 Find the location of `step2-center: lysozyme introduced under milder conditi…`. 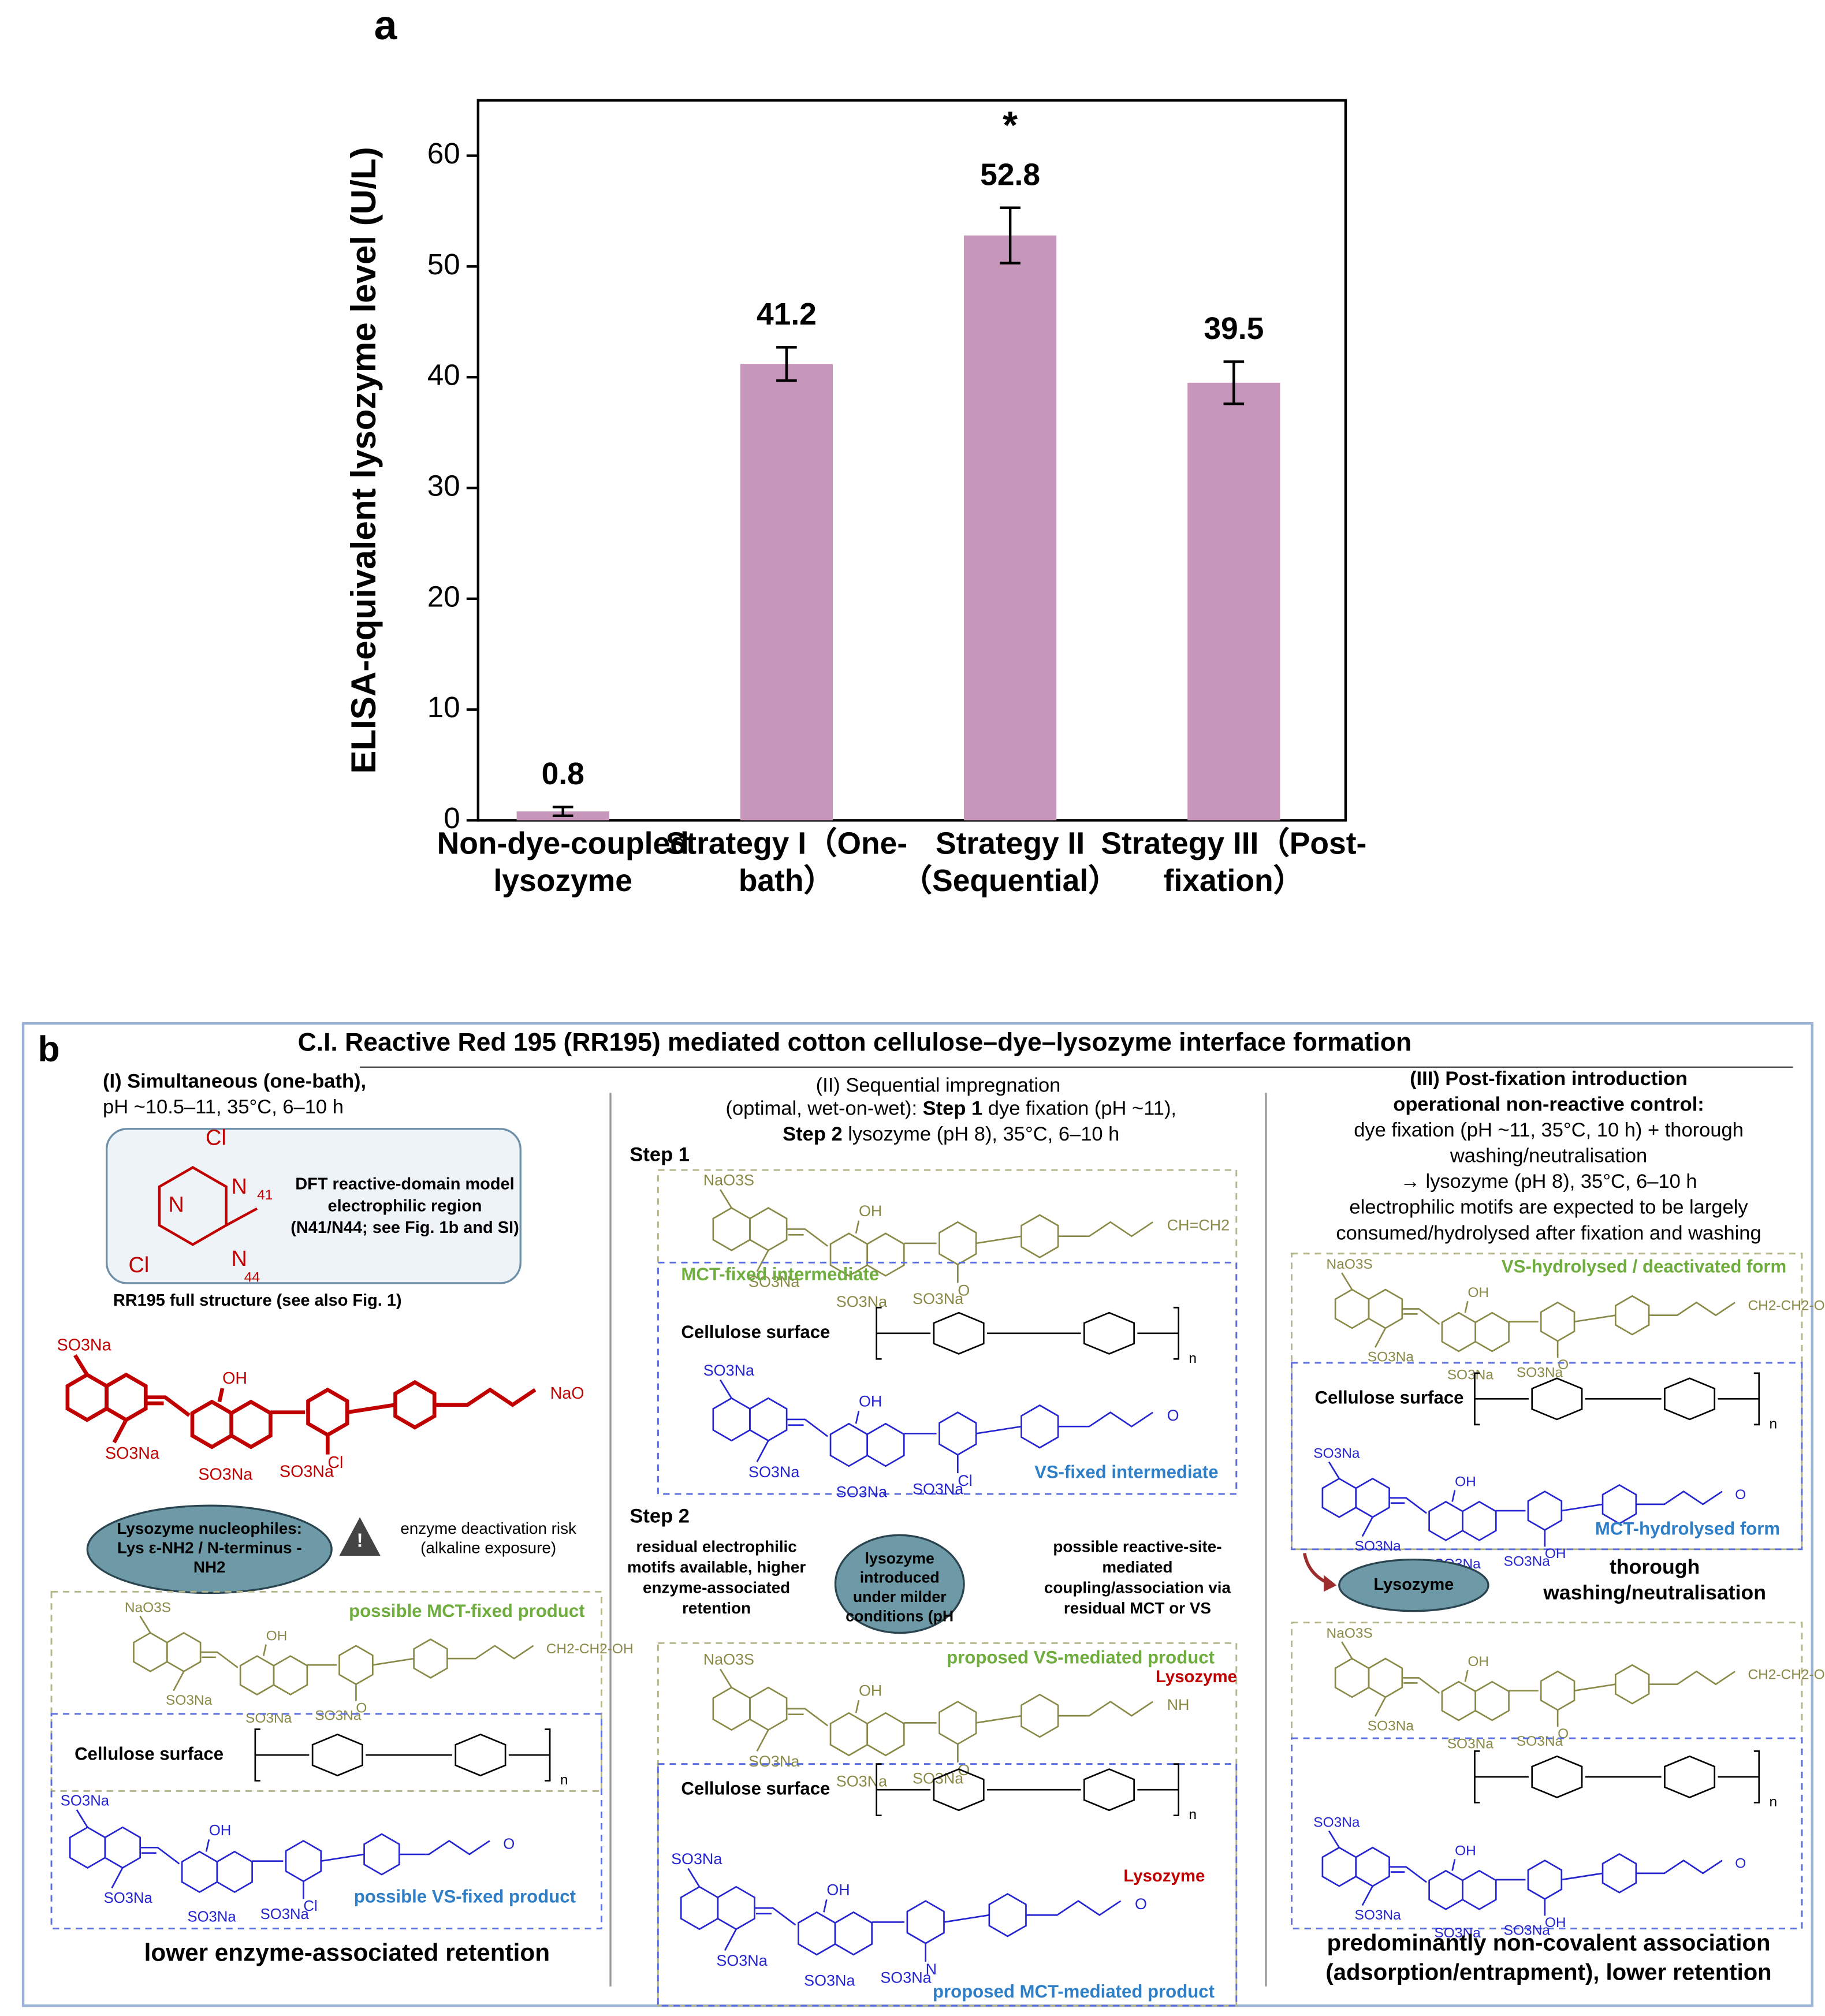

step2-center: lysozyme introduced under milder conditi… is located at coordinates (900, 1587).